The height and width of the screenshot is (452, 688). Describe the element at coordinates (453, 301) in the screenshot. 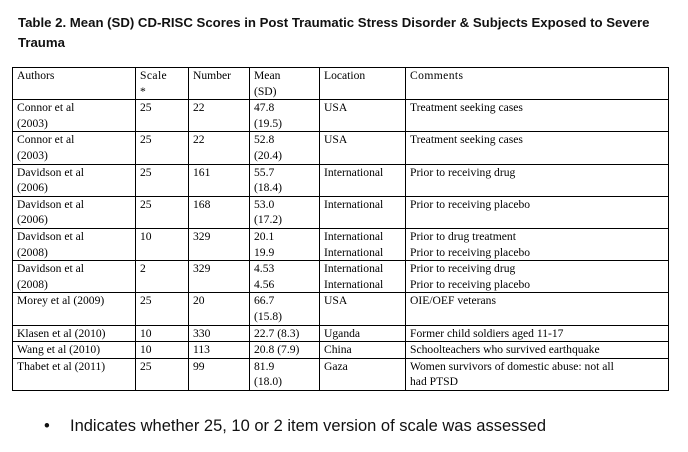

I see `cell-comments-line: OIE/OEF veterans` at that location.